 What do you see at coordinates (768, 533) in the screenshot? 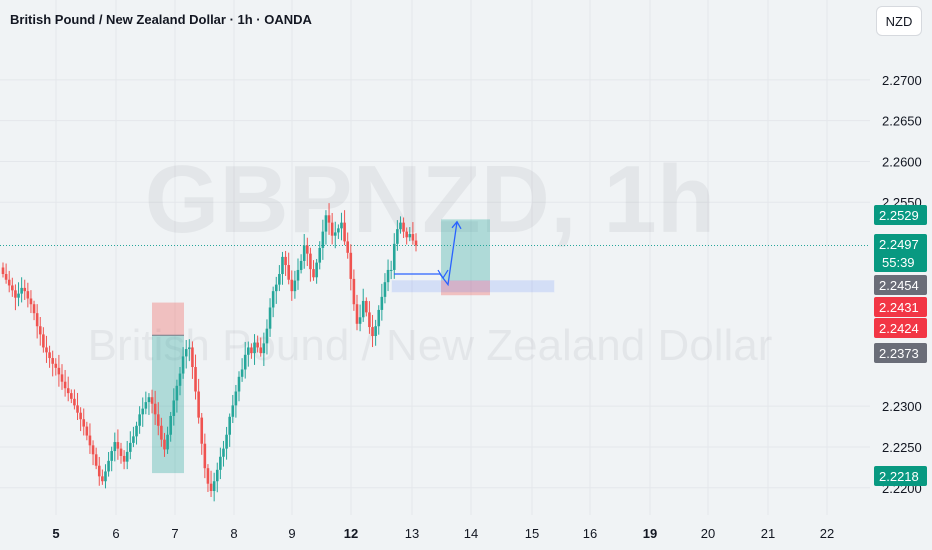
I see `time-tick-label: 21` at bounding box center [768, 533].